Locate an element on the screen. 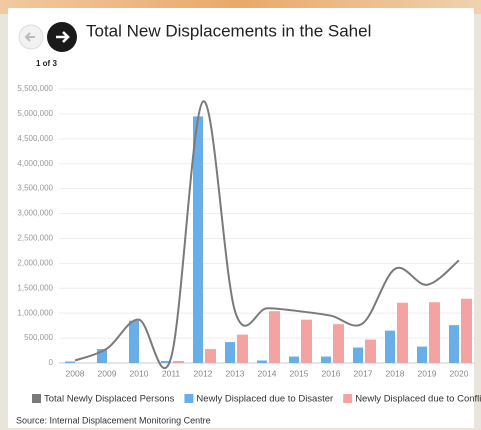 This screenshot has height=430, width=481. y-tick-label: 5,500,000 is located at coordinates (35, 88).